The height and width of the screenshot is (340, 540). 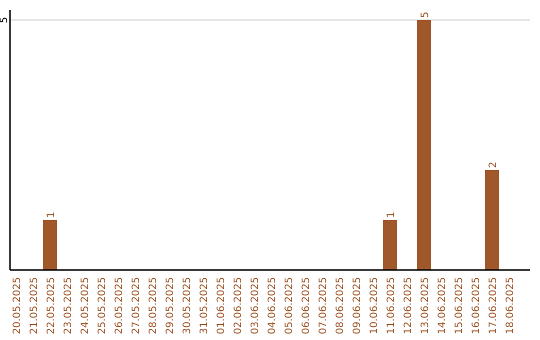 I want to click on x-tick-label: 06.06.2025, so click(x=306, y=305).